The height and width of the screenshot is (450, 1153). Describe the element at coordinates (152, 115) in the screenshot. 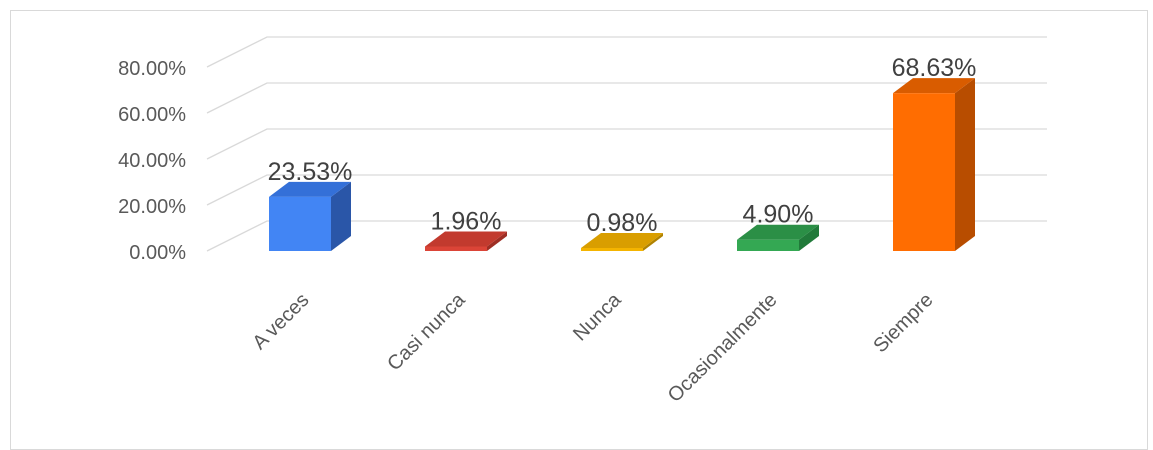

I see `y-tick-label: 60.00%` at that location.